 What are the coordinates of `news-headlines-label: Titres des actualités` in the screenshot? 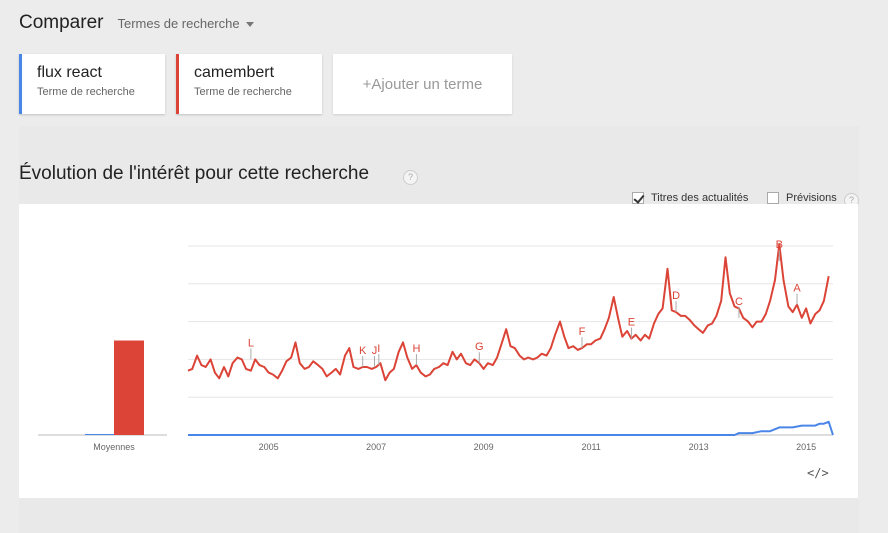 It's located at (700, 198).